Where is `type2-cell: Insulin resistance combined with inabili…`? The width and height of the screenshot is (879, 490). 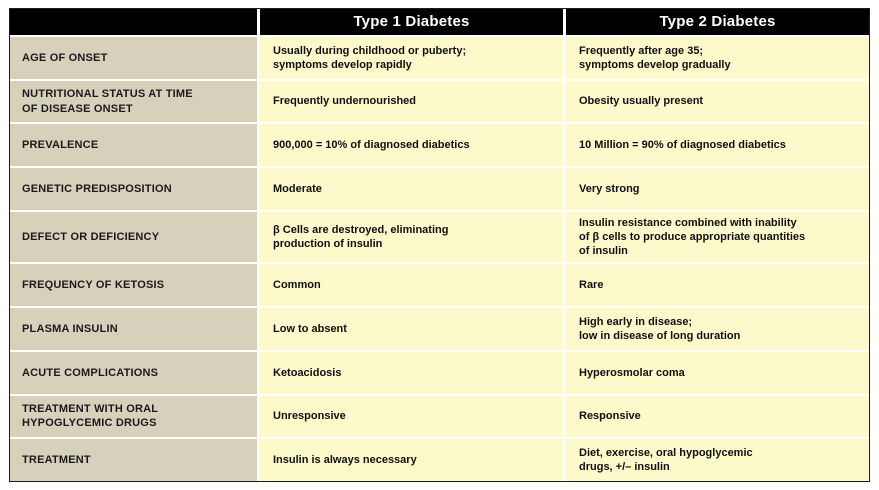
type2-cell: Insulin resistance combined with inabili… is located at coordinates (717, 237).